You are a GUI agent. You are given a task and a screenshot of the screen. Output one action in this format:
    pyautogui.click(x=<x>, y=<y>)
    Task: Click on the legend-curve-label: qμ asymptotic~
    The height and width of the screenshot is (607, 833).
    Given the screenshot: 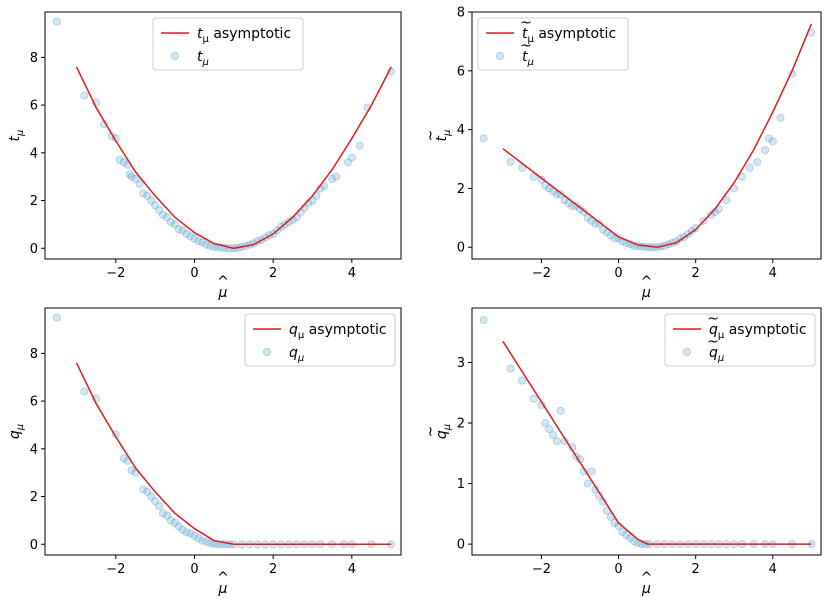 What is the action you would take?
    pyautogui.click(x=756, y=326)
    